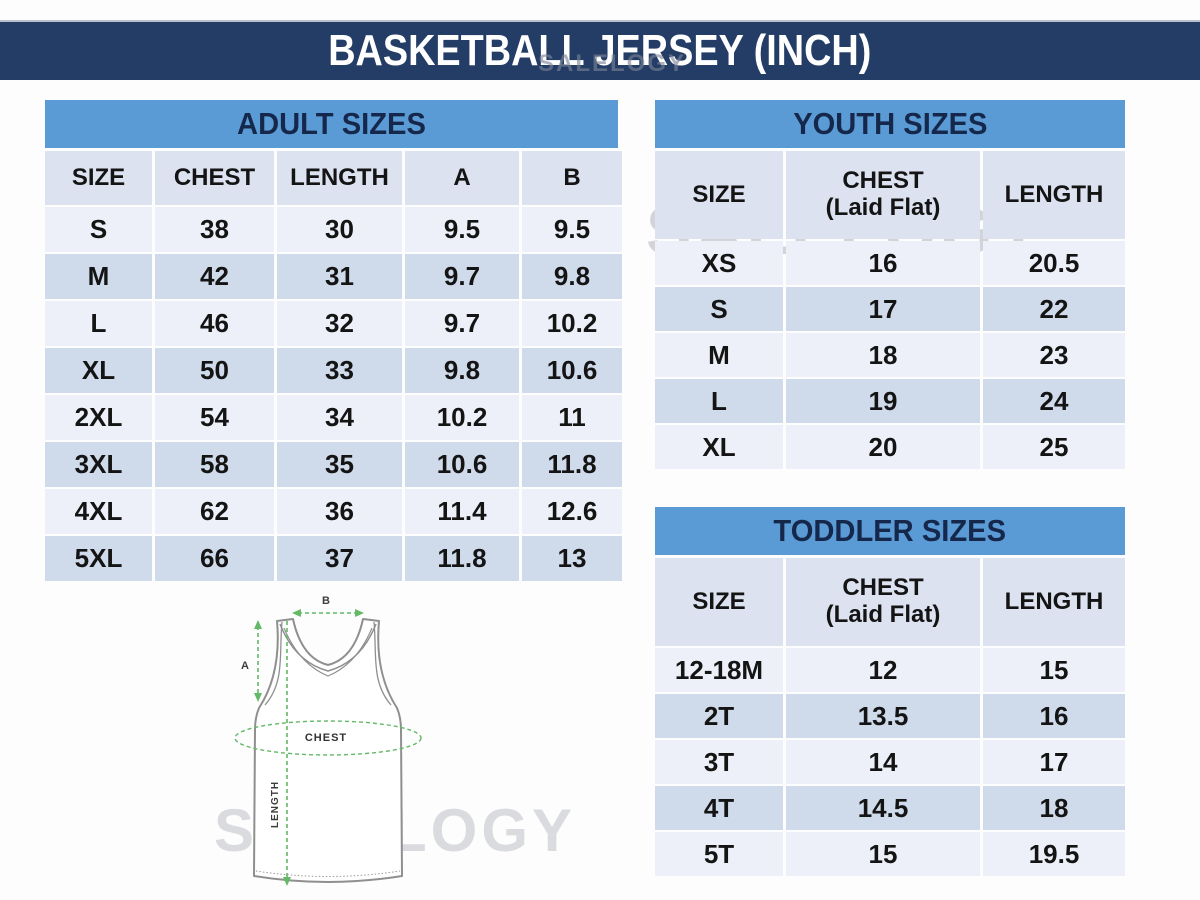 The height and width of the screenshot is (900, 1200). What do you see at coordinates (214, 276) in the screenshot?
I see `table-cell: 42` at bounding box center [214, 276].